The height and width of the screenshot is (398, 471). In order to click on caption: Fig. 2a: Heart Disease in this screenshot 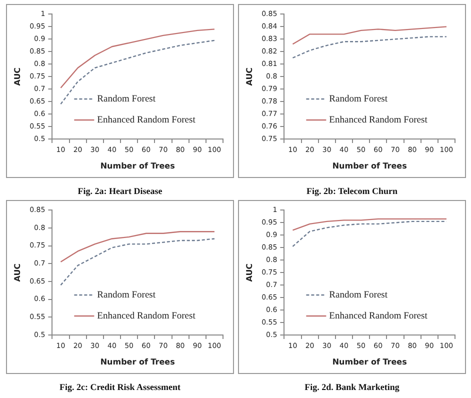, I will do `click(120, 191)`.